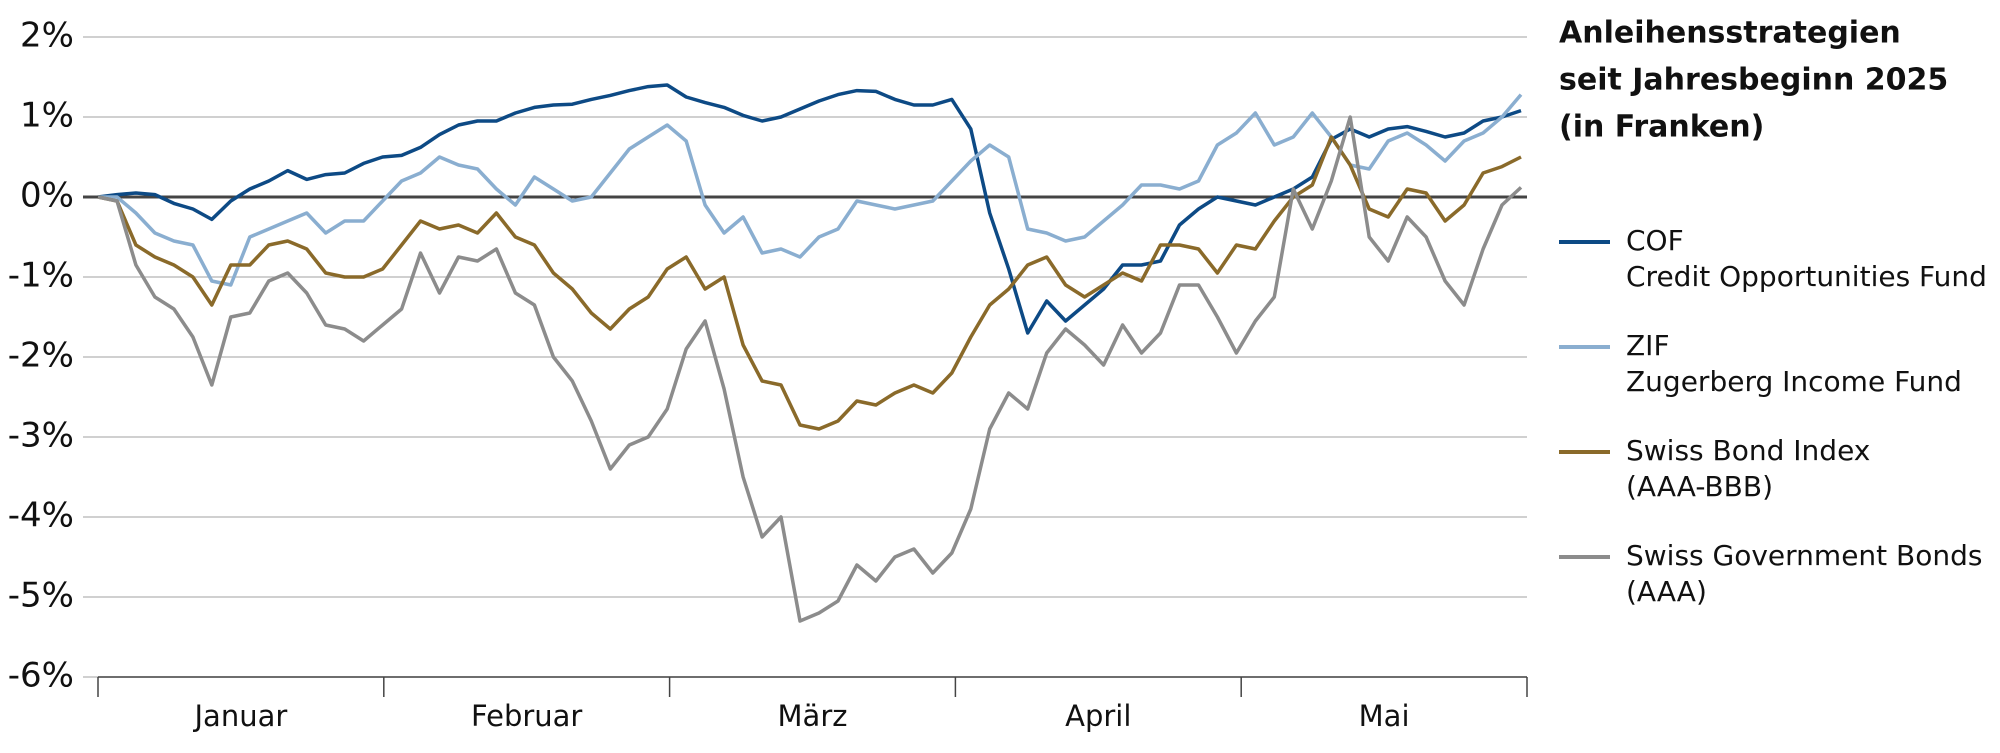 The height and width of the screenshot is (753, 2000). What do you see at coordinates (813, 716) in the screenshot?
I see `x-tick-label: März` at bounding box center [813, 716].